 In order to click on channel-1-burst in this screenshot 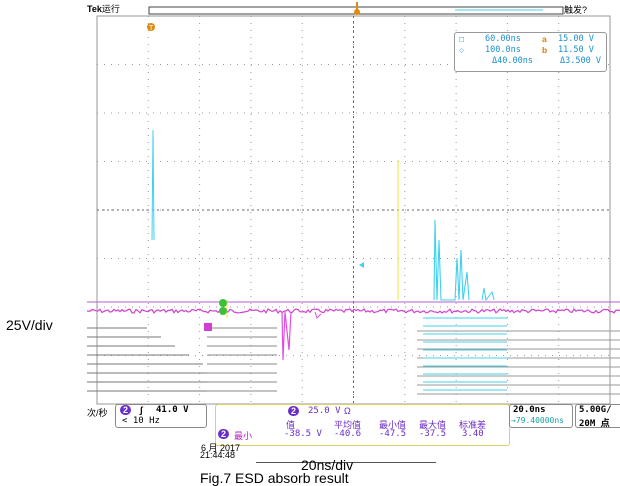, I will do `click(451, 260)`.